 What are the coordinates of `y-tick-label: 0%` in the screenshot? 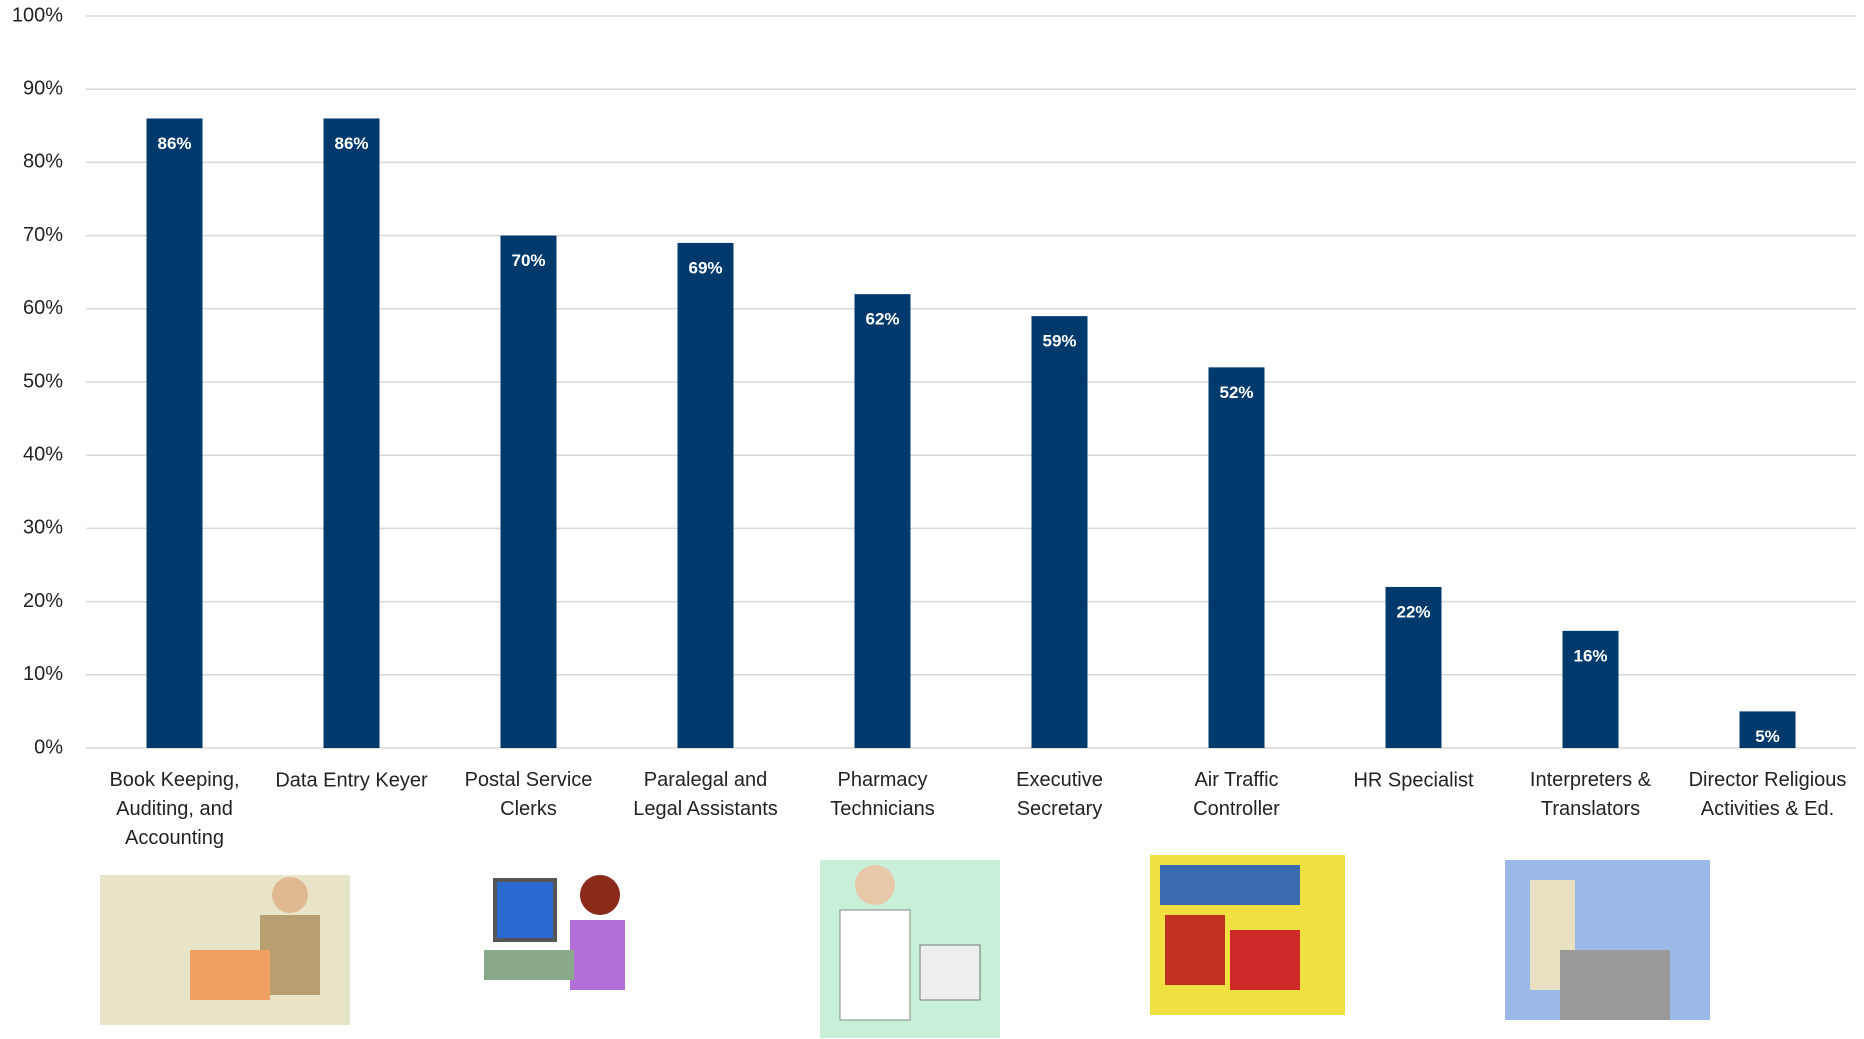 It's located at (48, 747).